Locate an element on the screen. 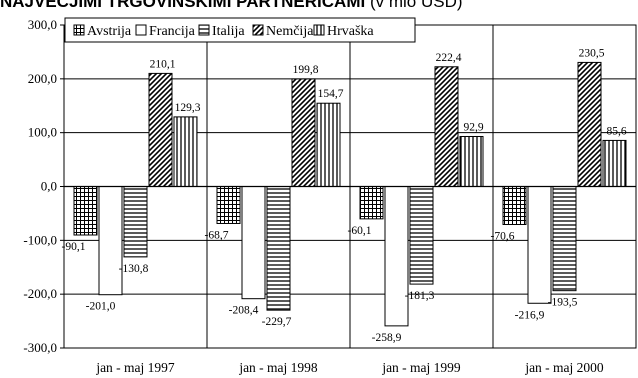 Image resolution: width=638 pixels, height=378 pixels. y-tick-label: 100,0 is located at coordinates (42, 132).